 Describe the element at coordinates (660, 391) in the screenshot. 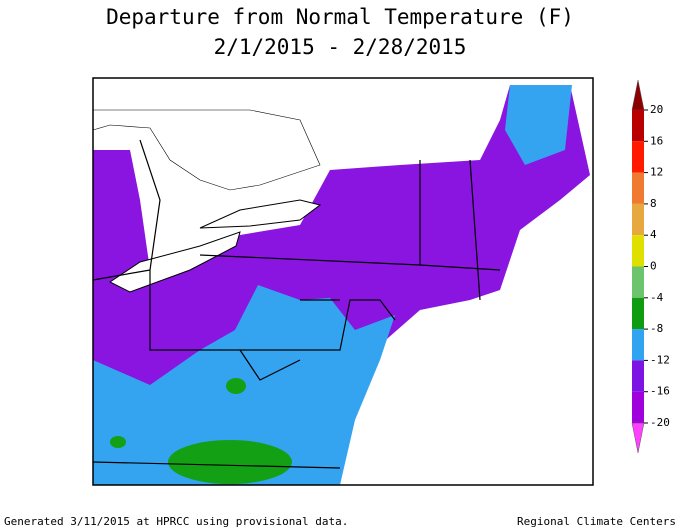

I see `legend-tick-label: -16` at that location.